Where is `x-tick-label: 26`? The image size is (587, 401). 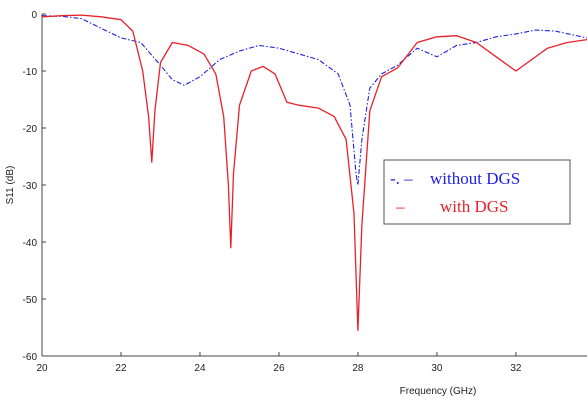 x-tick-label: 26 is located at coordinates (279, 368).